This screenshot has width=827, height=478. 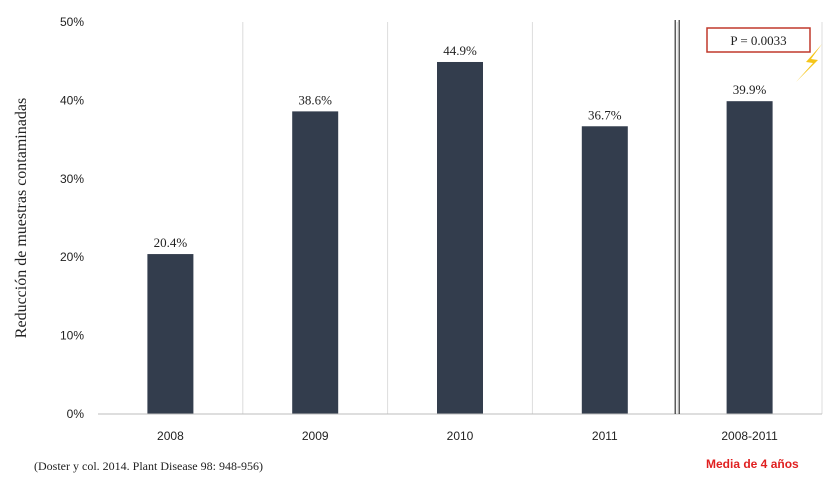 I want to click on x-axis-categories: 2008 2009 2010 2011 2008-2011, so click(x=467, y=436).